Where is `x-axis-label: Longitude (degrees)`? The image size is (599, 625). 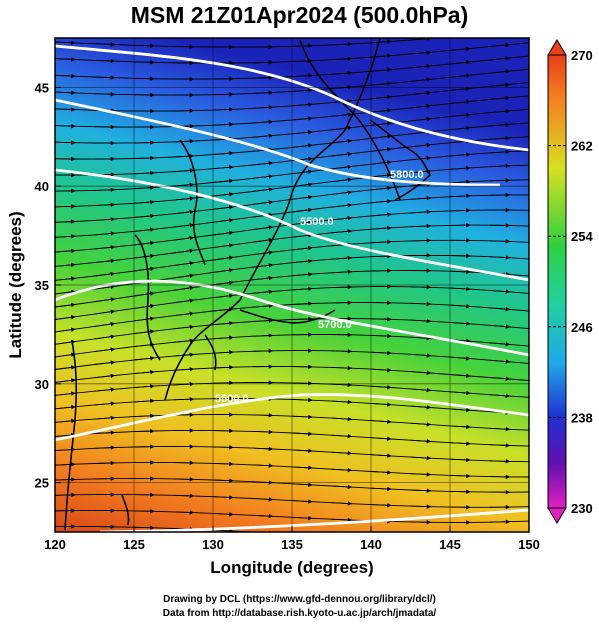
x-axis-label: Longitude (degrees) is located at coordinates (292, 567).